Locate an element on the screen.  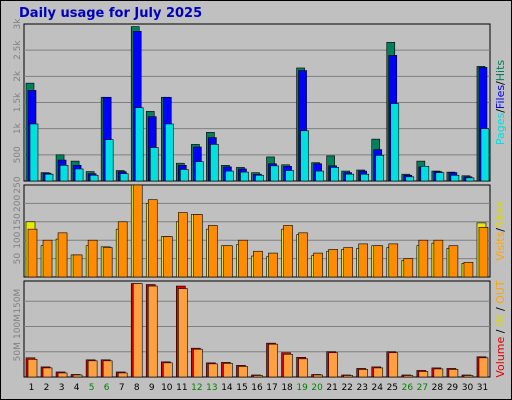
x-tick-label: 17 is located at coordinates (271, 388).